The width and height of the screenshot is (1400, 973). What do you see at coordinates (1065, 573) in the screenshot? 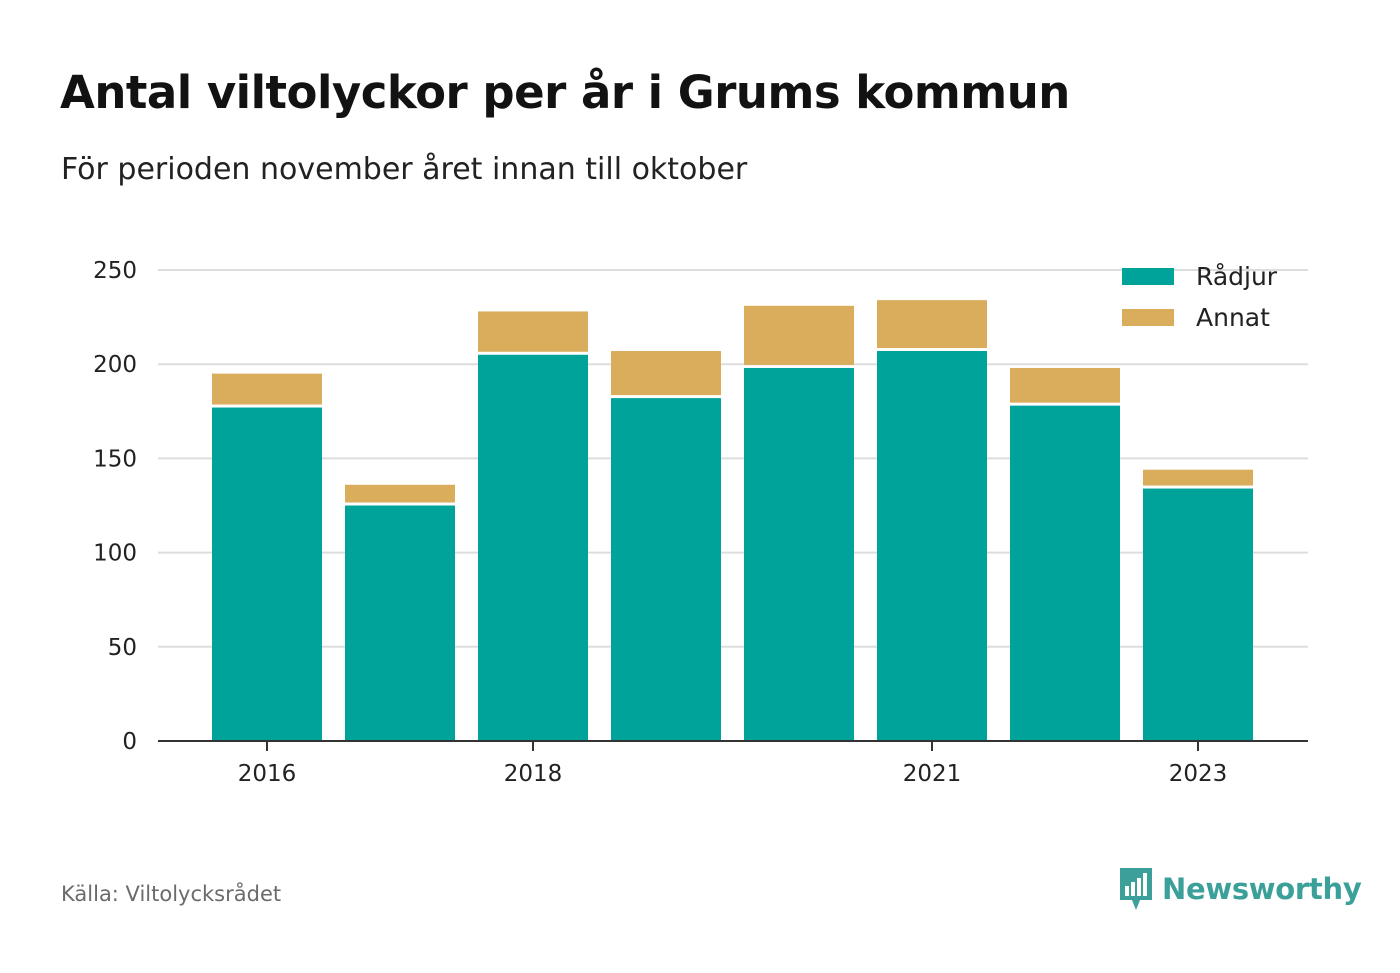
I see `bar-radjur-2022` at bounding box center [1065, 573].